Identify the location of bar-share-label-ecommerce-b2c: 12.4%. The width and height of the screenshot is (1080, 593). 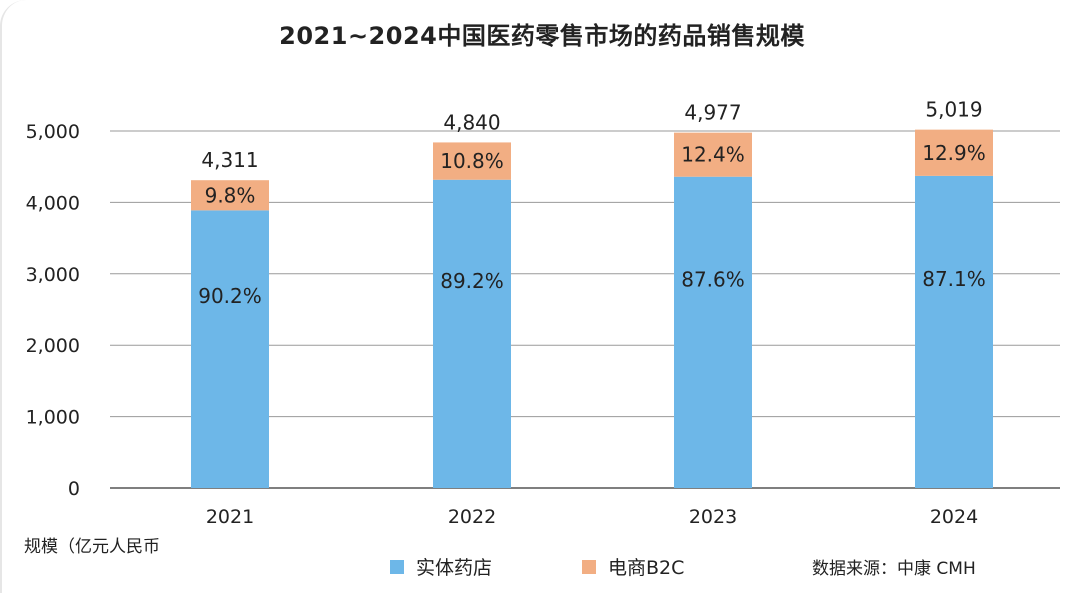
(713, 155).